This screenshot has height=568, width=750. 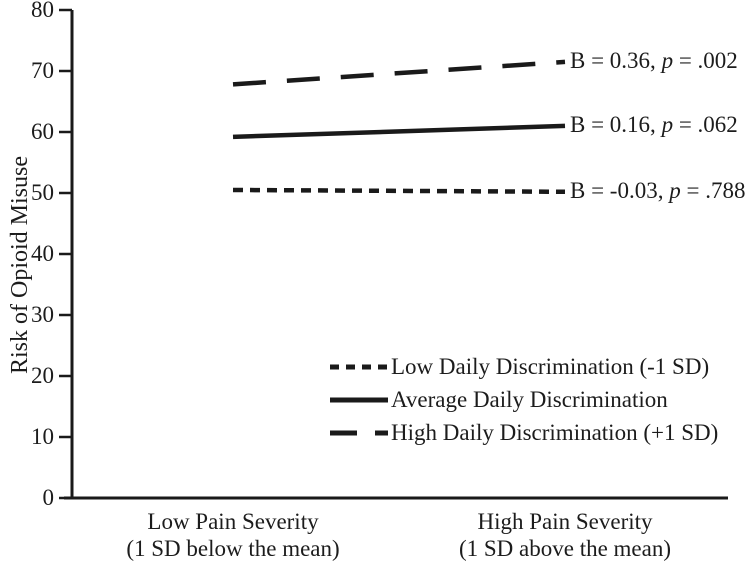 I want to click on x-category-label-low: Low Pain Severity (1 SD below the mean), so click(x=233, y=535).